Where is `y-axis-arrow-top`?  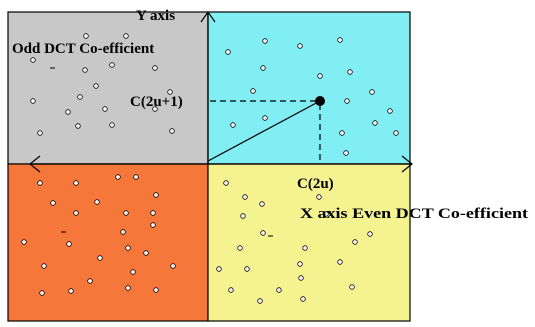
y-axis-arrow-top is located at coordinates (208, 16).